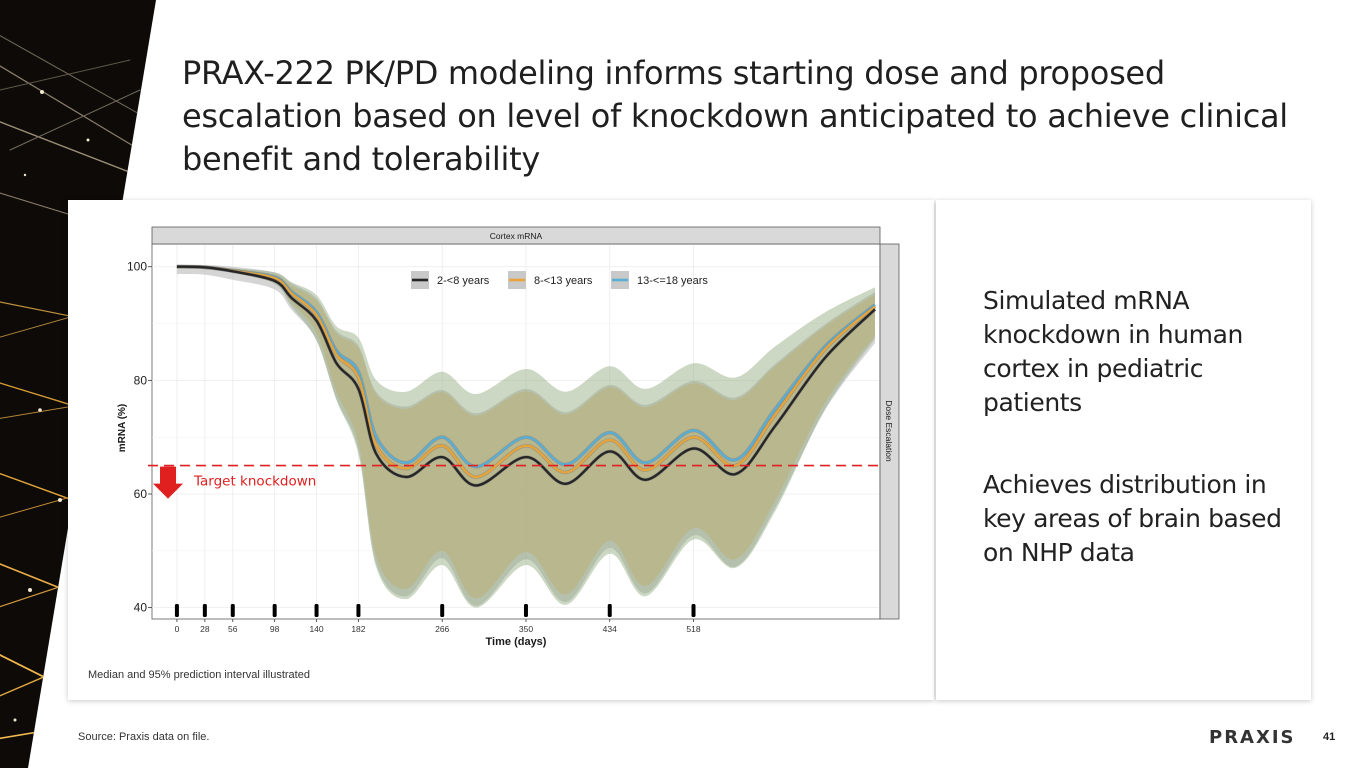 The image size is (1365, 768). I want to click on y-tick-label: 40, so click(141, 608).